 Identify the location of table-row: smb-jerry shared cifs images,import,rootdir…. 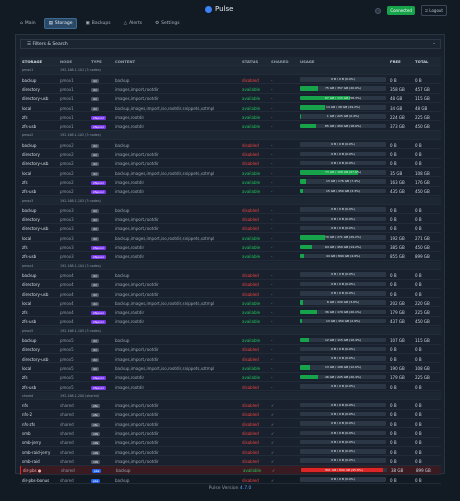
(230, 442).